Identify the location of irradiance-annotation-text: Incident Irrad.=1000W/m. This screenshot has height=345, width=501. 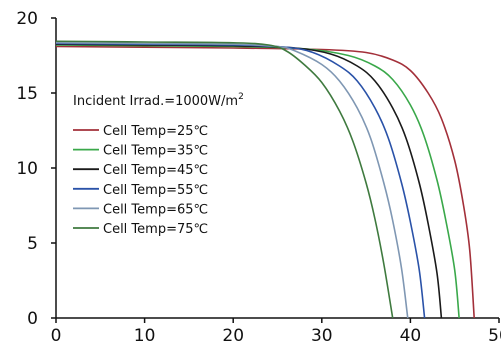
(155, 101).